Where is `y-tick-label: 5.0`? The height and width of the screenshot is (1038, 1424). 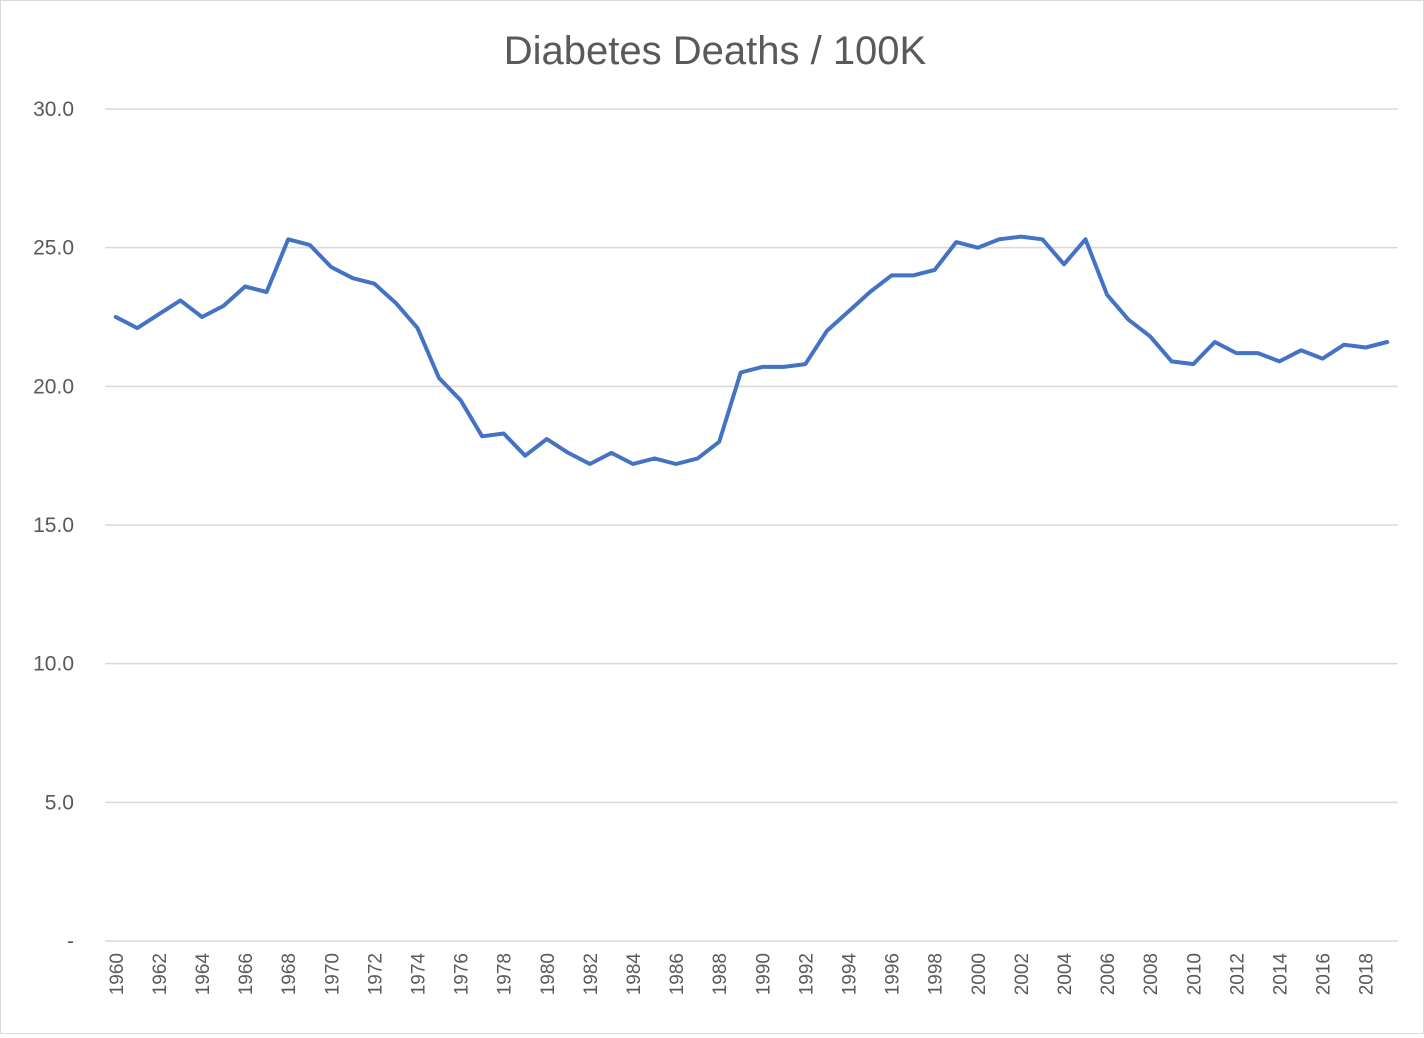 y-tick-label: 5.0 is located at coordinates (59, 802).